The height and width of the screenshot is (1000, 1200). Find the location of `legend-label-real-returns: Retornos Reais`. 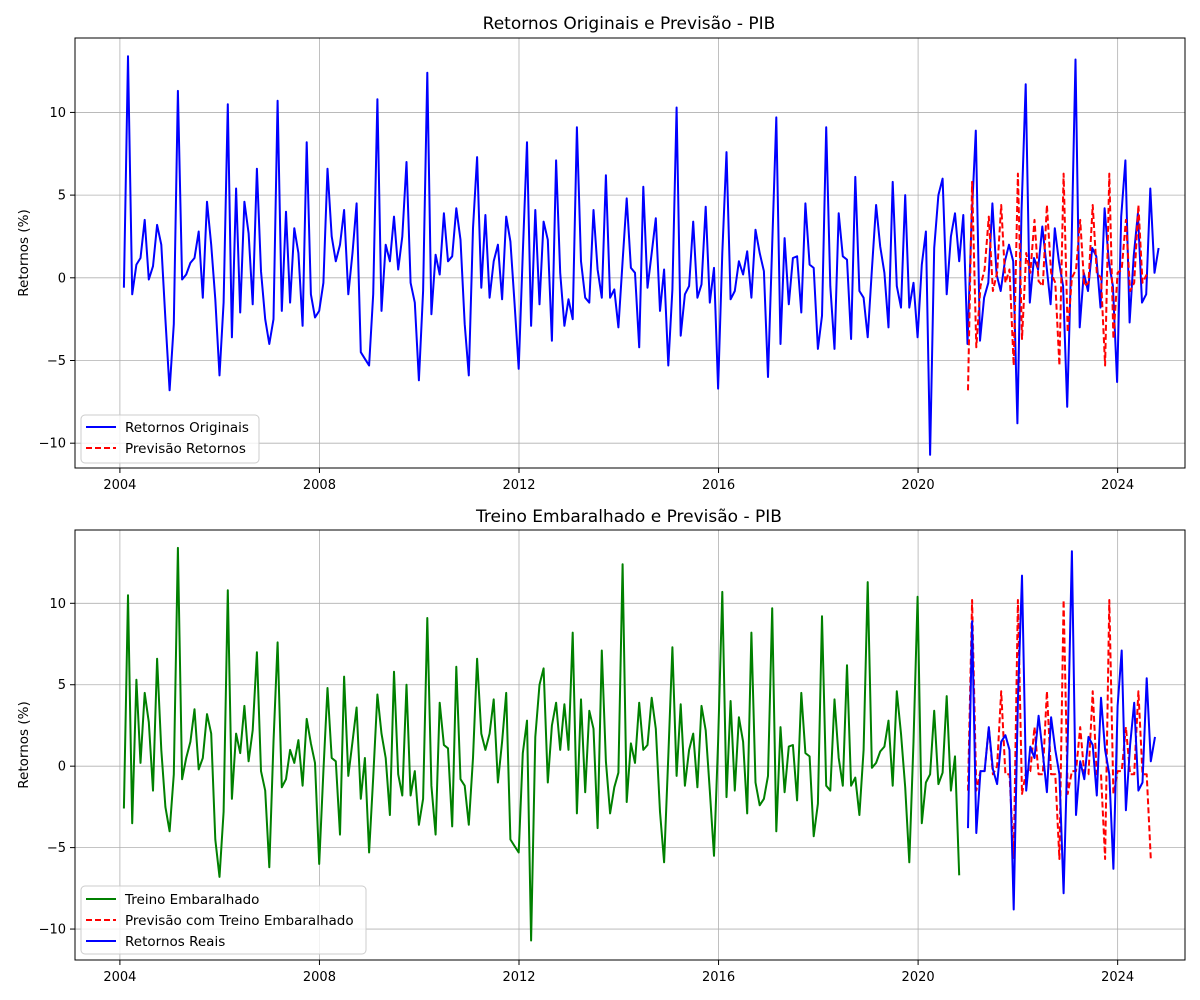

legend-label-real-returns: Retornos Reais is located at coordinates (175, 942).